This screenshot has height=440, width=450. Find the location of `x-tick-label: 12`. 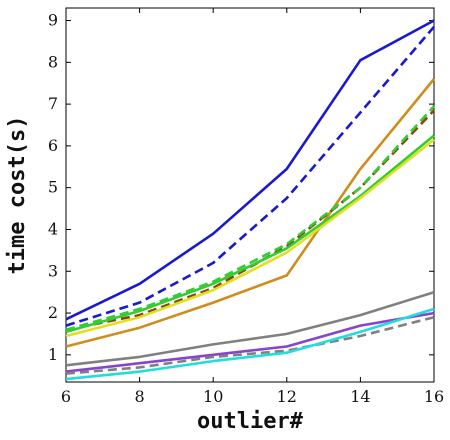

x-tick-label: 12 is located at coordinates (287, 396).